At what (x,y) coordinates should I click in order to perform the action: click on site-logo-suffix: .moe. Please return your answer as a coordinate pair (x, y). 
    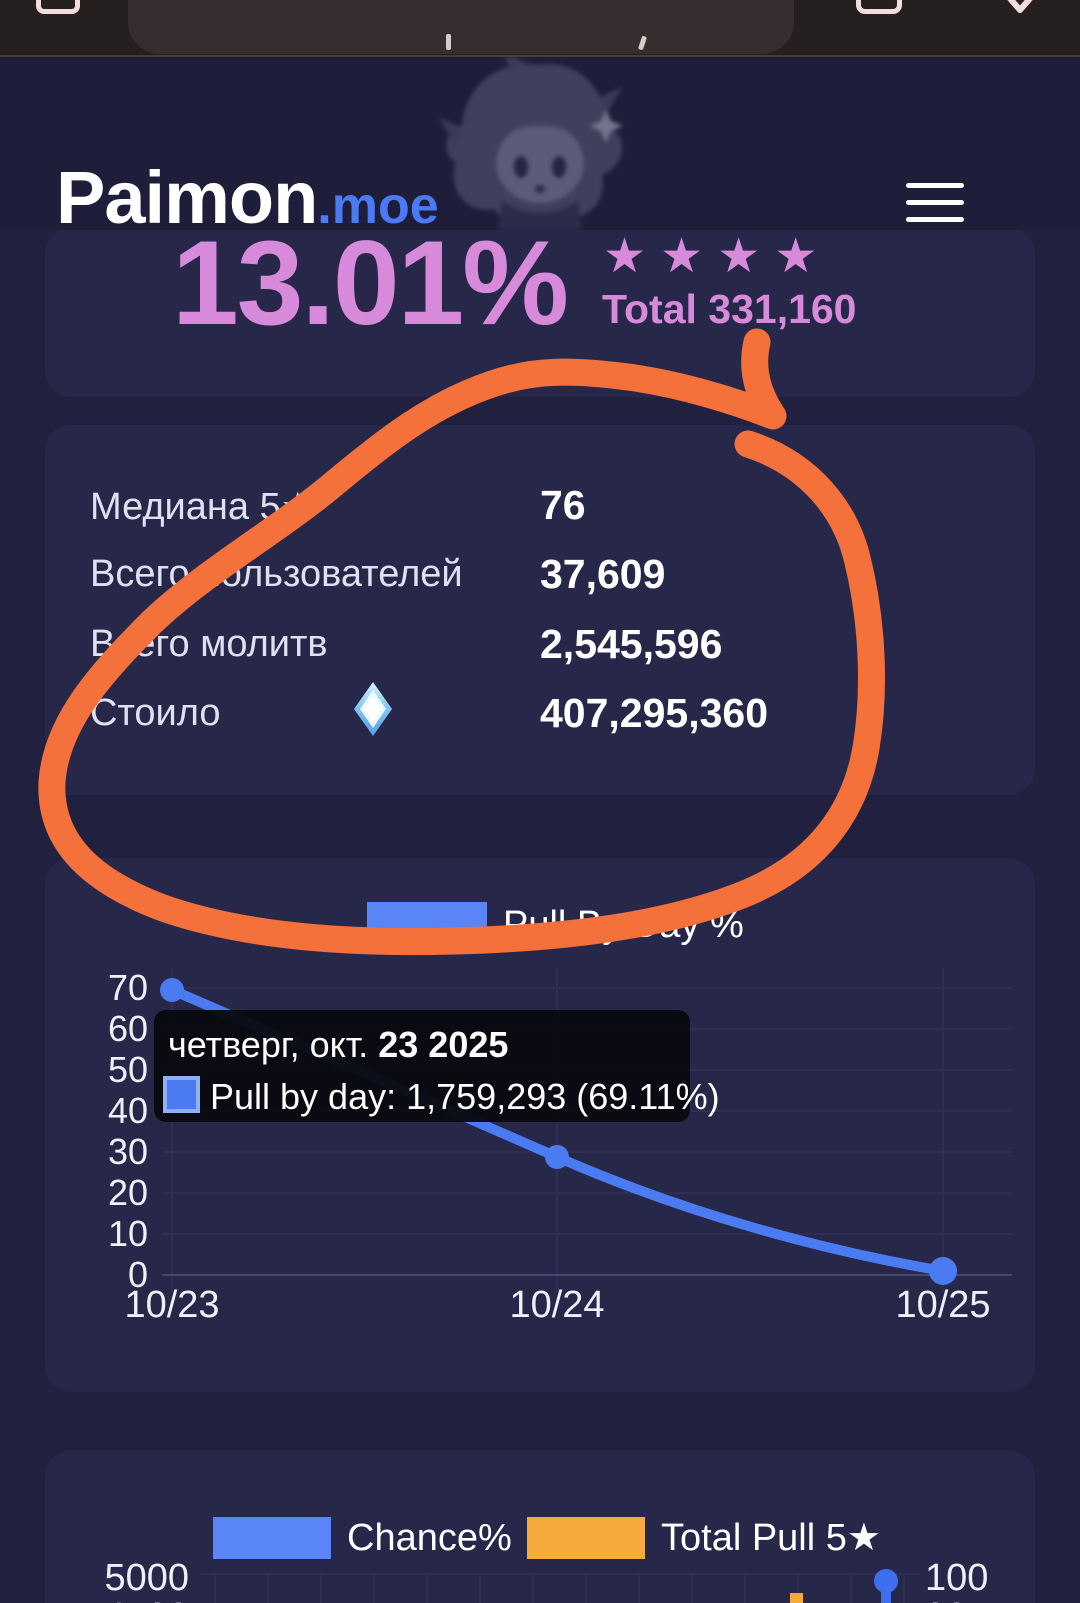
    Looking at the image, I should click on (378, 203).